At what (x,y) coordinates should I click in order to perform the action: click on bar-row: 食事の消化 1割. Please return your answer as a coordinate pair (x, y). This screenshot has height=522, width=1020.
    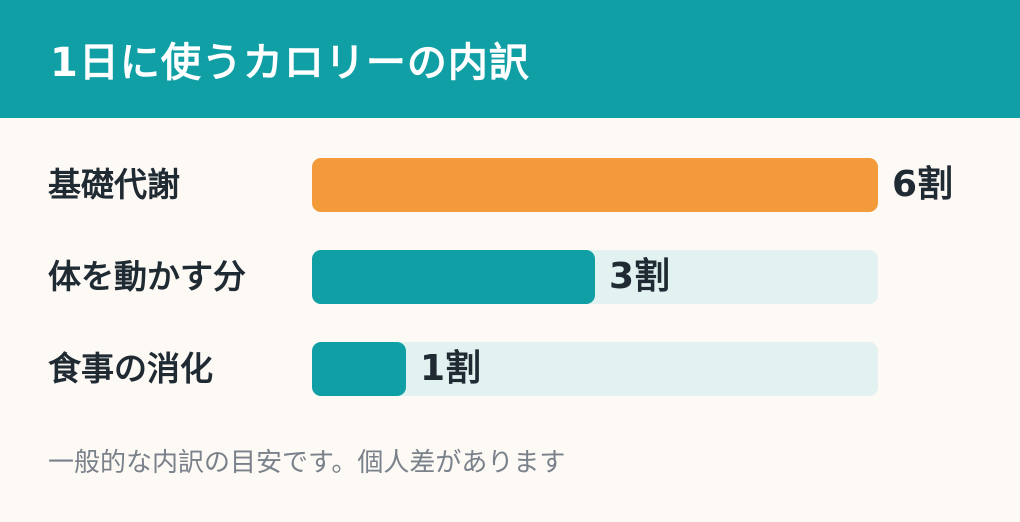
    Looking at the image, I should click on (510, 369).